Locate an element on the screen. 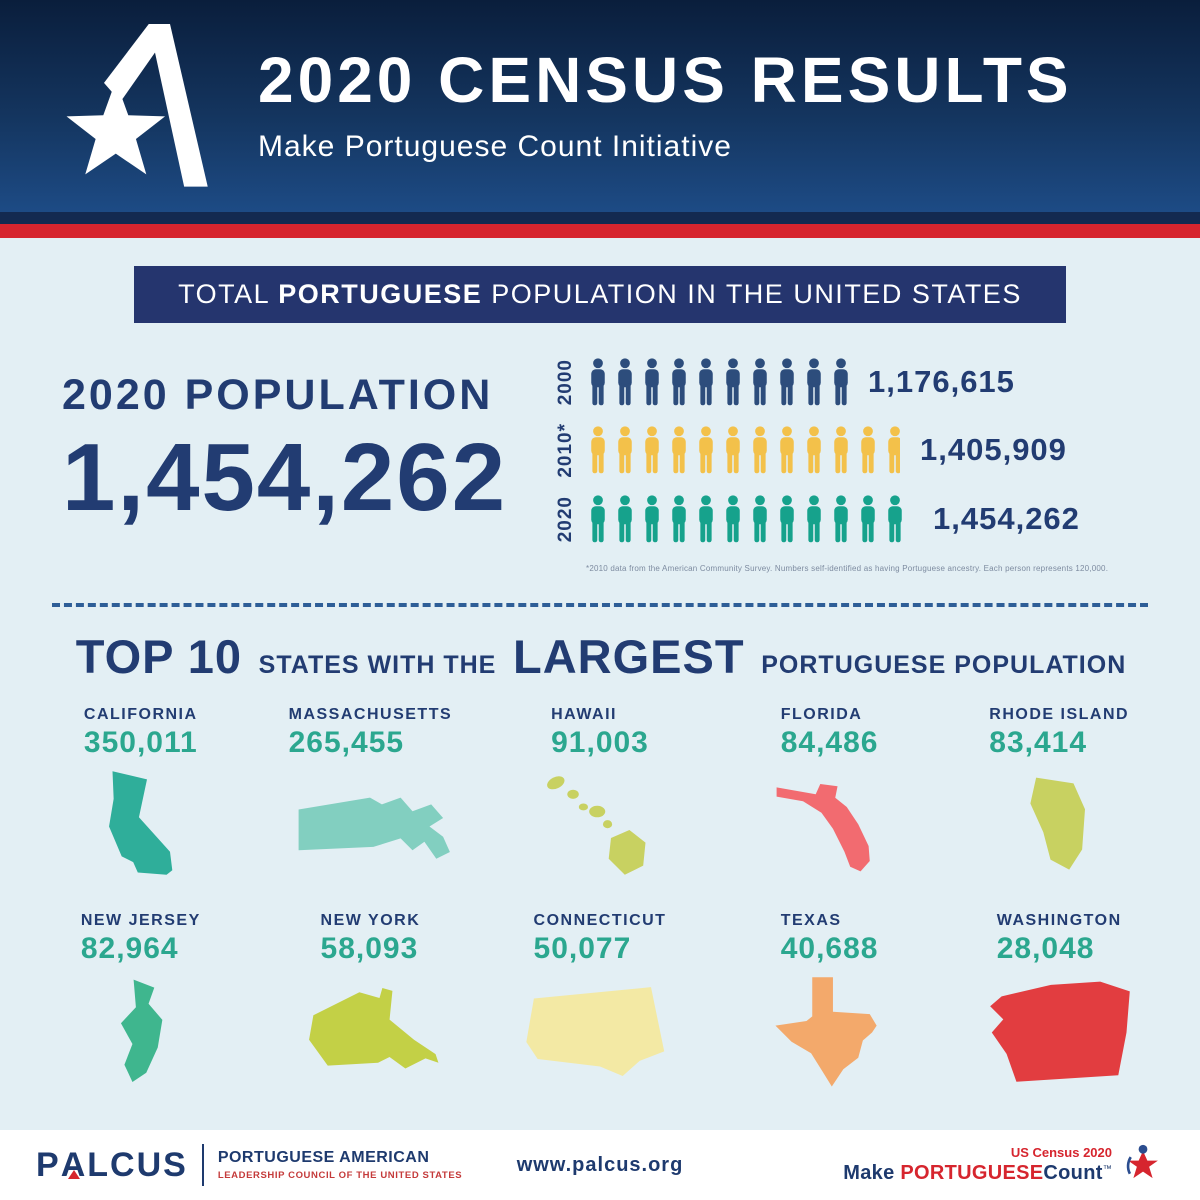 The height and width of the screenshot is (1200, 1200). new-york-map-icon is located at coordinates (371, 1033).